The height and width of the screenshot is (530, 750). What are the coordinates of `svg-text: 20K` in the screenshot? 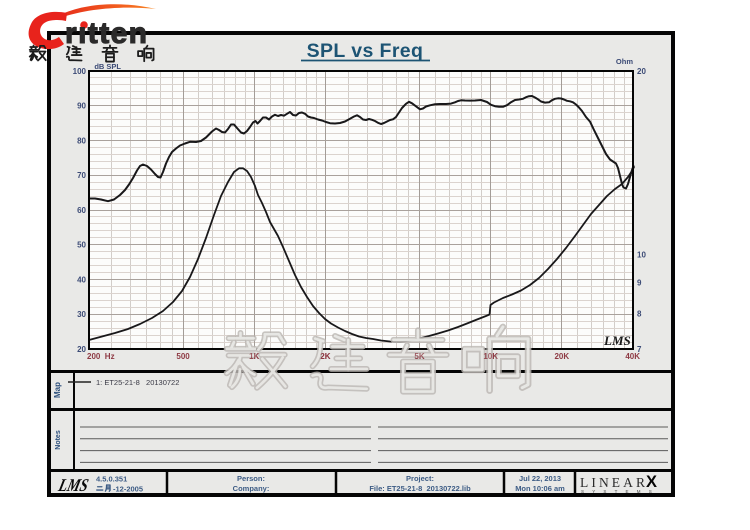 It's located at (561, 356).